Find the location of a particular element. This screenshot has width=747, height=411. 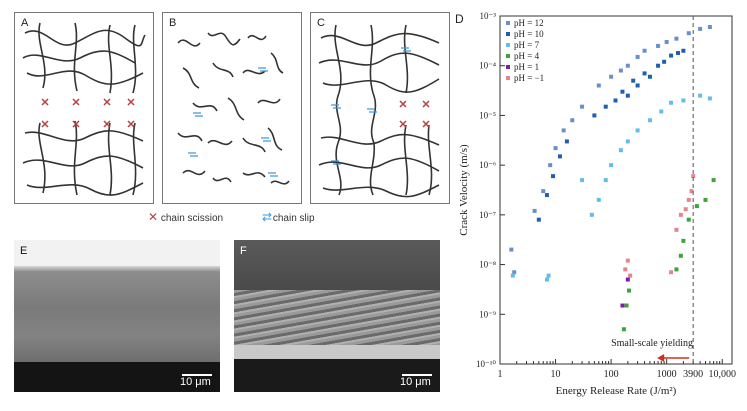

legend-label: pH = 7 is located at coordinates (527, 45).